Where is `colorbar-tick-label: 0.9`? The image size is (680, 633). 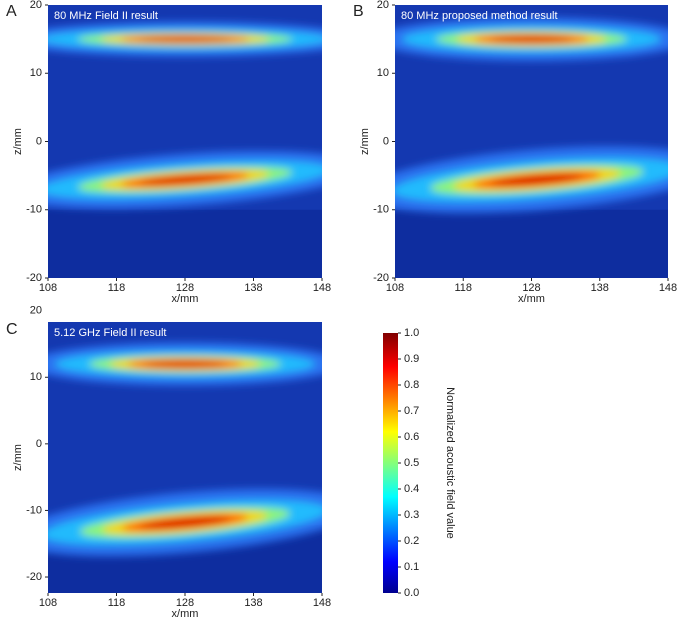 colorbar-tick-label: 0.9 is located at coordinates (411, 359).